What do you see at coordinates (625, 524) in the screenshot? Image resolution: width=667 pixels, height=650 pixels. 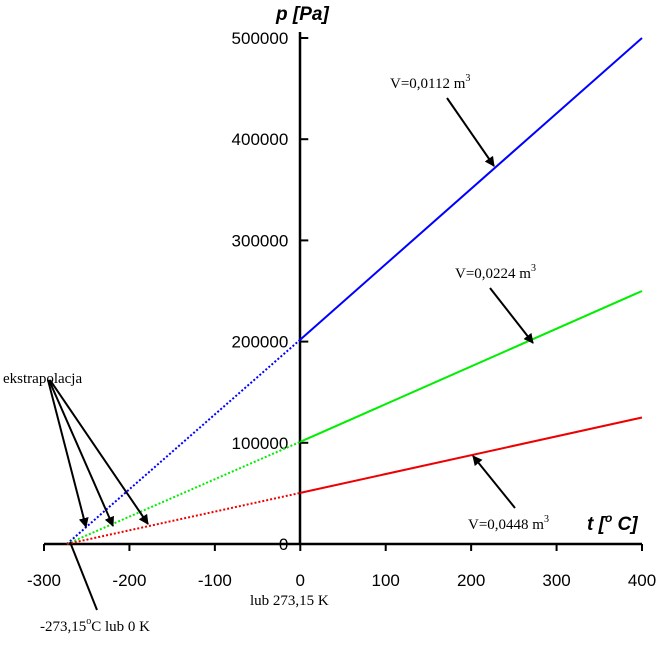 I see `x-axis-title-suffix: C]` at bounding box center [625, 524].